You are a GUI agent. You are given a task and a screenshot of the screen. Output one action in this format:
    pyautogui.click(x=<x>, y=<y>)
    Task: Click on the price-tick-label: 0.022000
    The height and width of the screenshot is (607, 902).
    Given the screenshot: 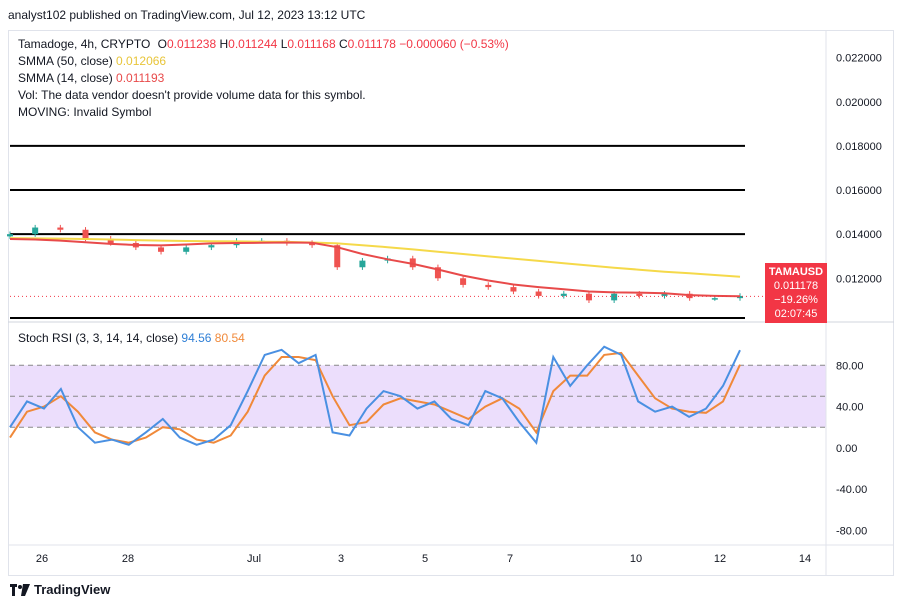 What is the action you would take?
    pyautogui.click(x=859, y=59)
    